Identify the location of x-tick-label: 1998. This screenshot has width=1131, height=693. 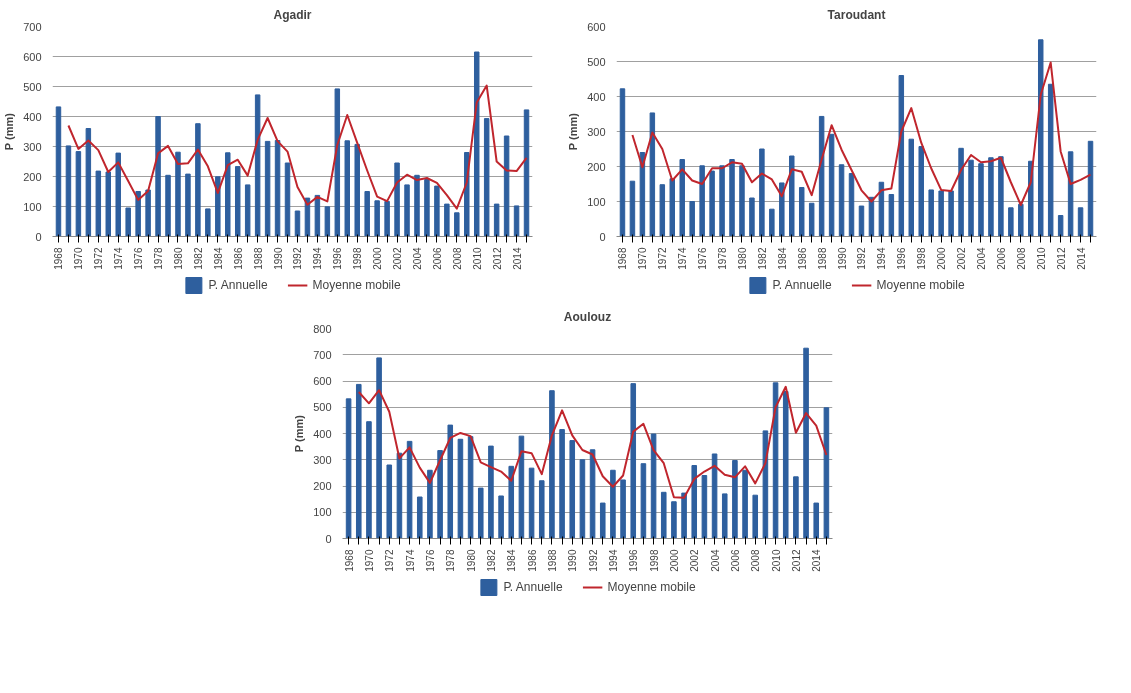
(654, 560).